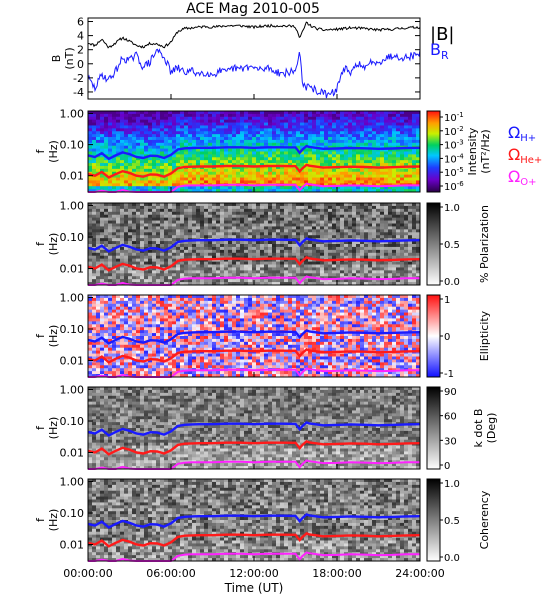  Describe the element at coordinates (254, 264) in the screenshot. I see `panel-polarization-heplus-curve` at that location.